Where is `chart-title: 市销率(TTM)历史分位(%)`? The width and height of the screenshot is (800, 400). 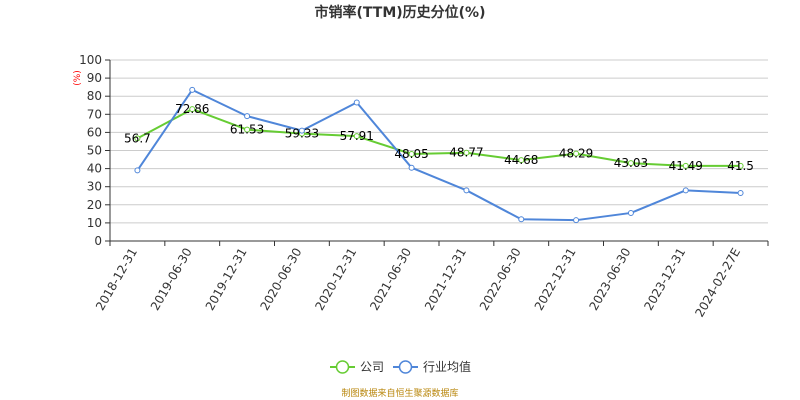
chart-title: 市销率(TTM)历史分位(%) is located at coordinates (400, 12).